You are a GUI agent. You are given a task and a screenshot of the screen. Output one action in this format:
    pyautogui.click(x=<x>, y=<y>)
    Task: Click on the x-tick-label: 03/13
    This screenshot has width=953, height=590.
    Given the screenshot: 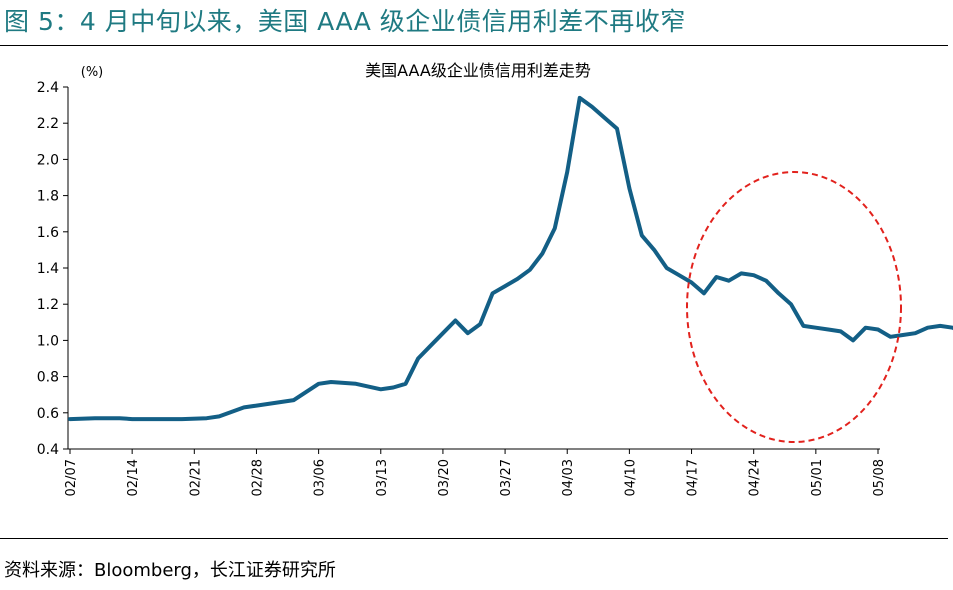 What is the action you would take?
    pyautogui.click(x=382, y=477)
    